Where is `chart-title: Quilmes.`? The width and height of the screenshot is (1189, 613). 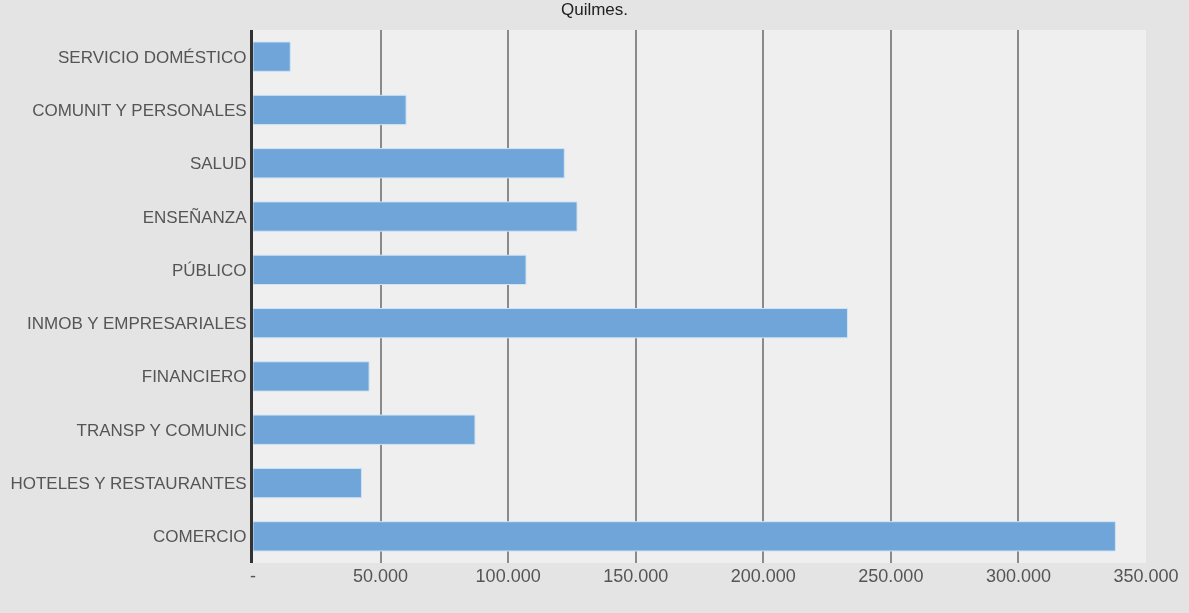
chart-title: Quilmes. is located at coordinates (594, 9).